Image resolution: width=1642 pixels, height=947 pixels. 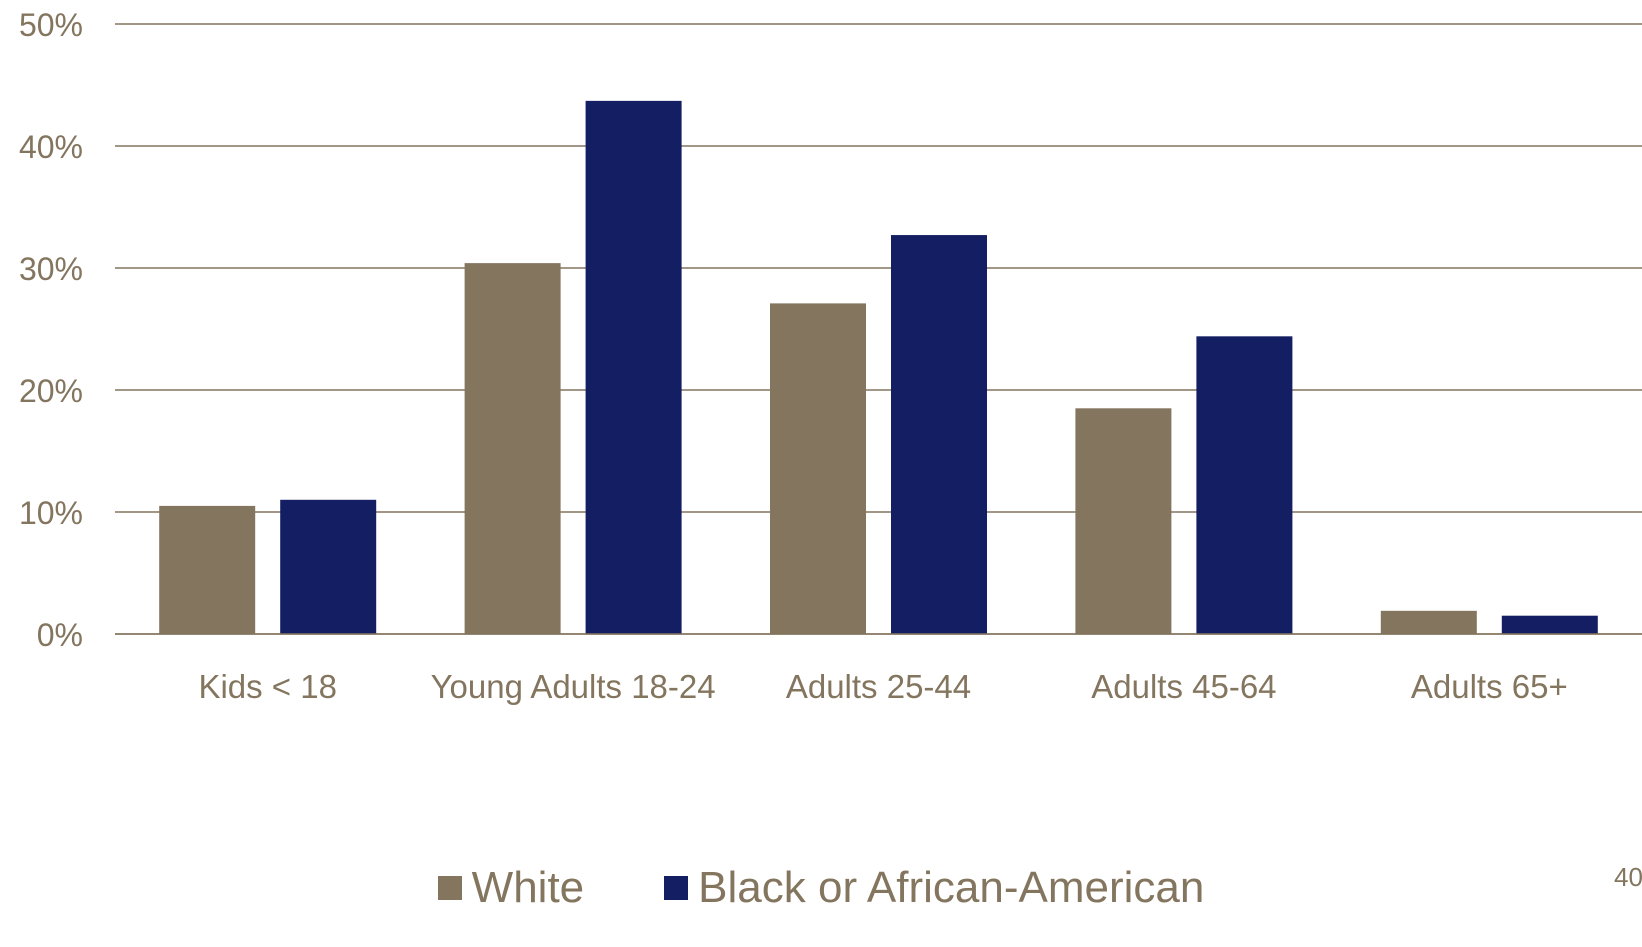 What do you see at coordinates (1489, 686) in the screenshot?
I see `x-category-label: Adults 65+` at bounding box center [1489, 686].